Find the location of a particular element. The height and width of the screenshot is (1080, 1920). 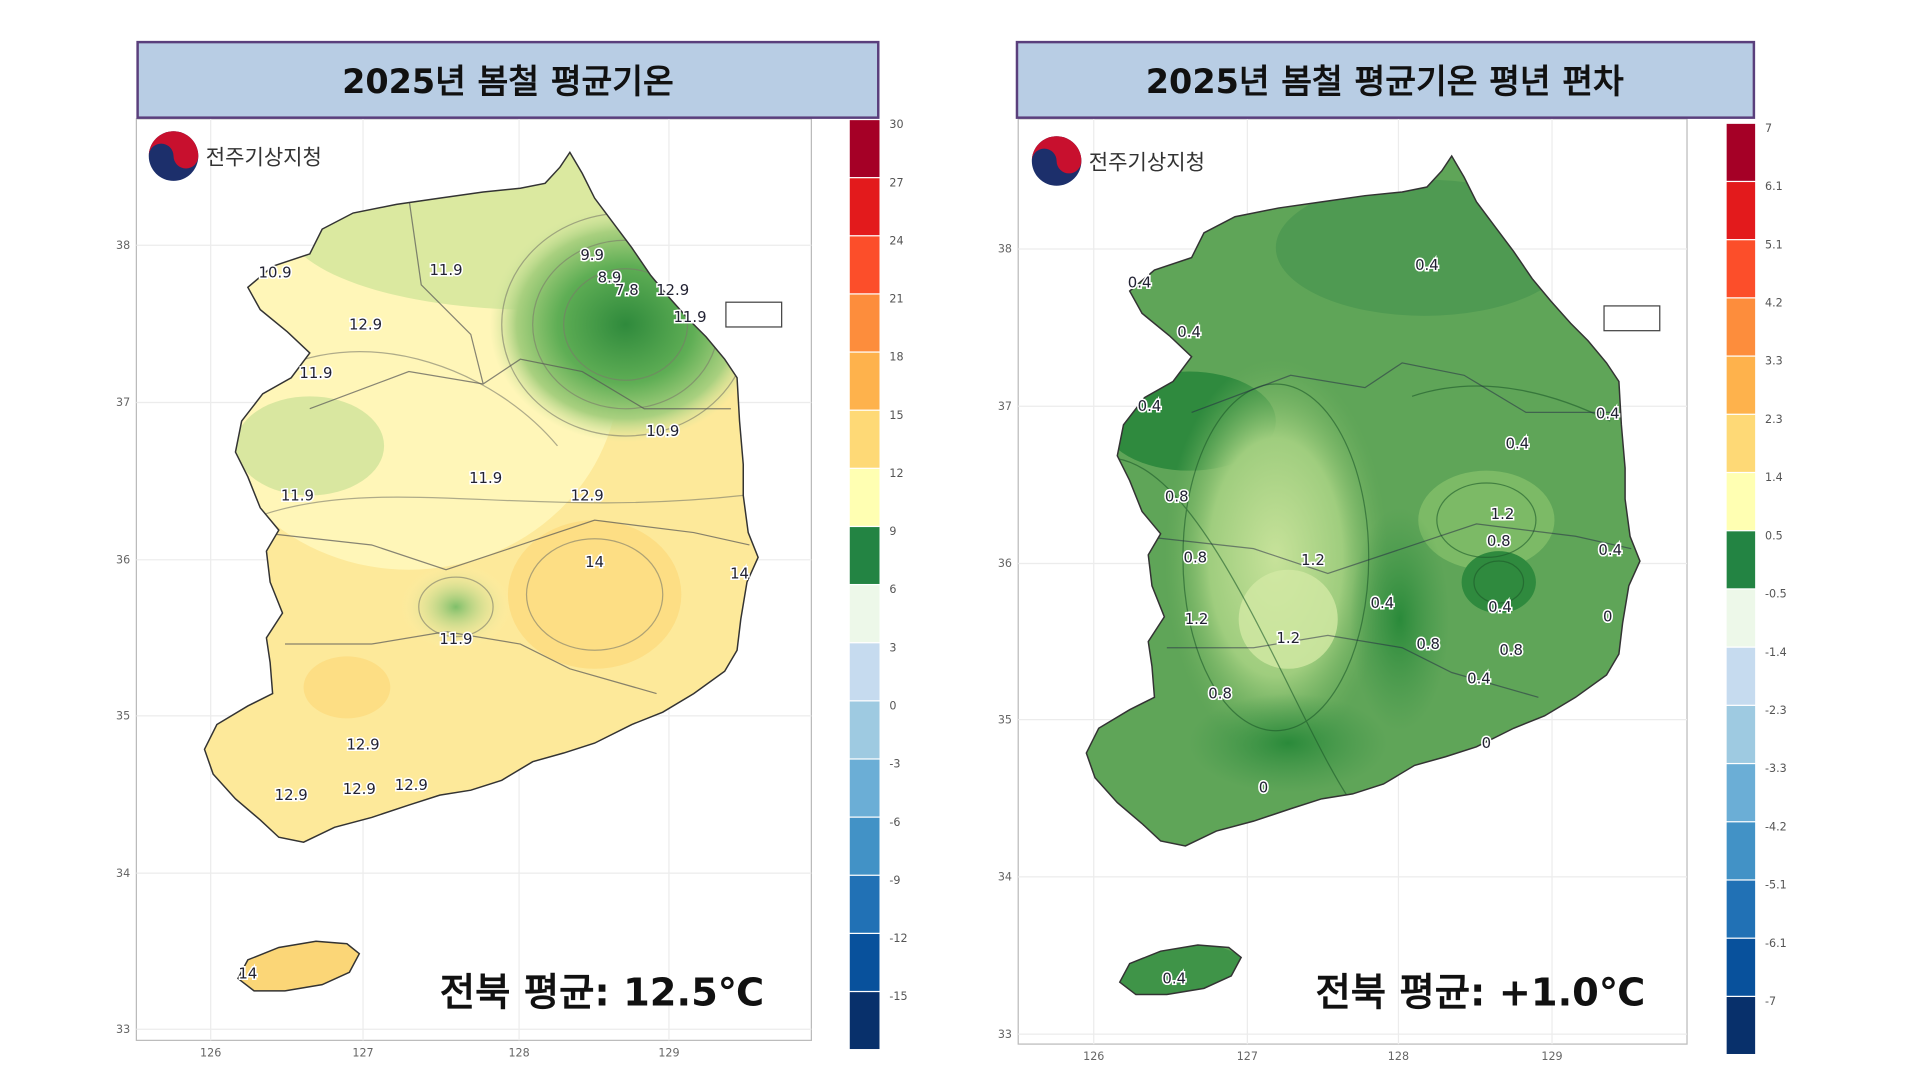

colorbar-label: -3 is located at coordinates (894, 764).